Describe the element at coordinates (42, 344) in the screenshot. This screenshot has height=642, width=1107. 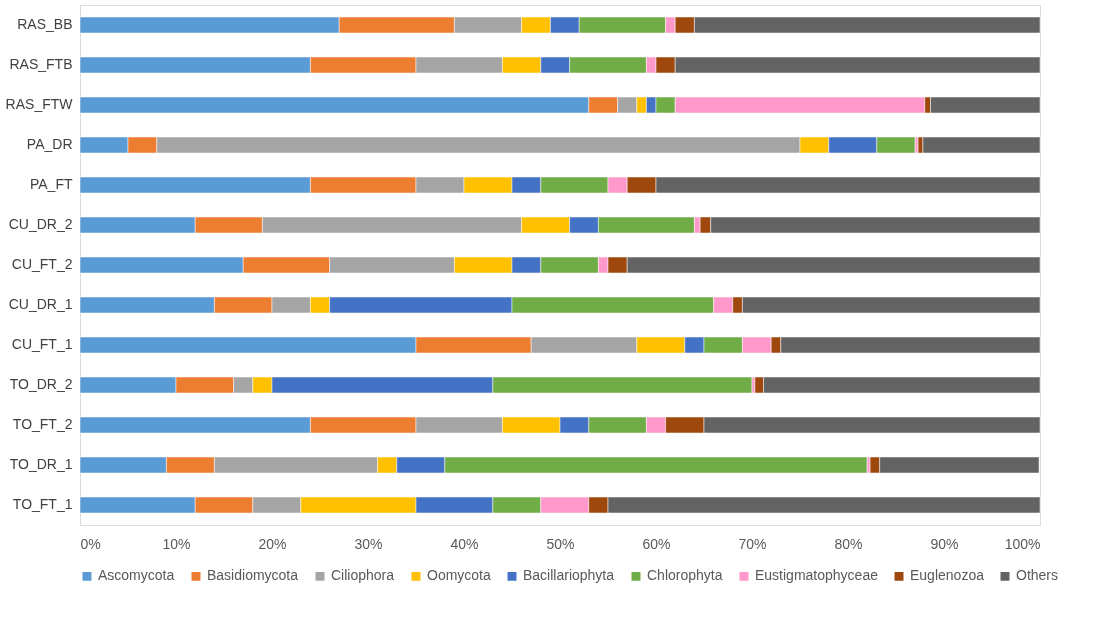
I see `y-tick-label: CU_FT_1` at that location.